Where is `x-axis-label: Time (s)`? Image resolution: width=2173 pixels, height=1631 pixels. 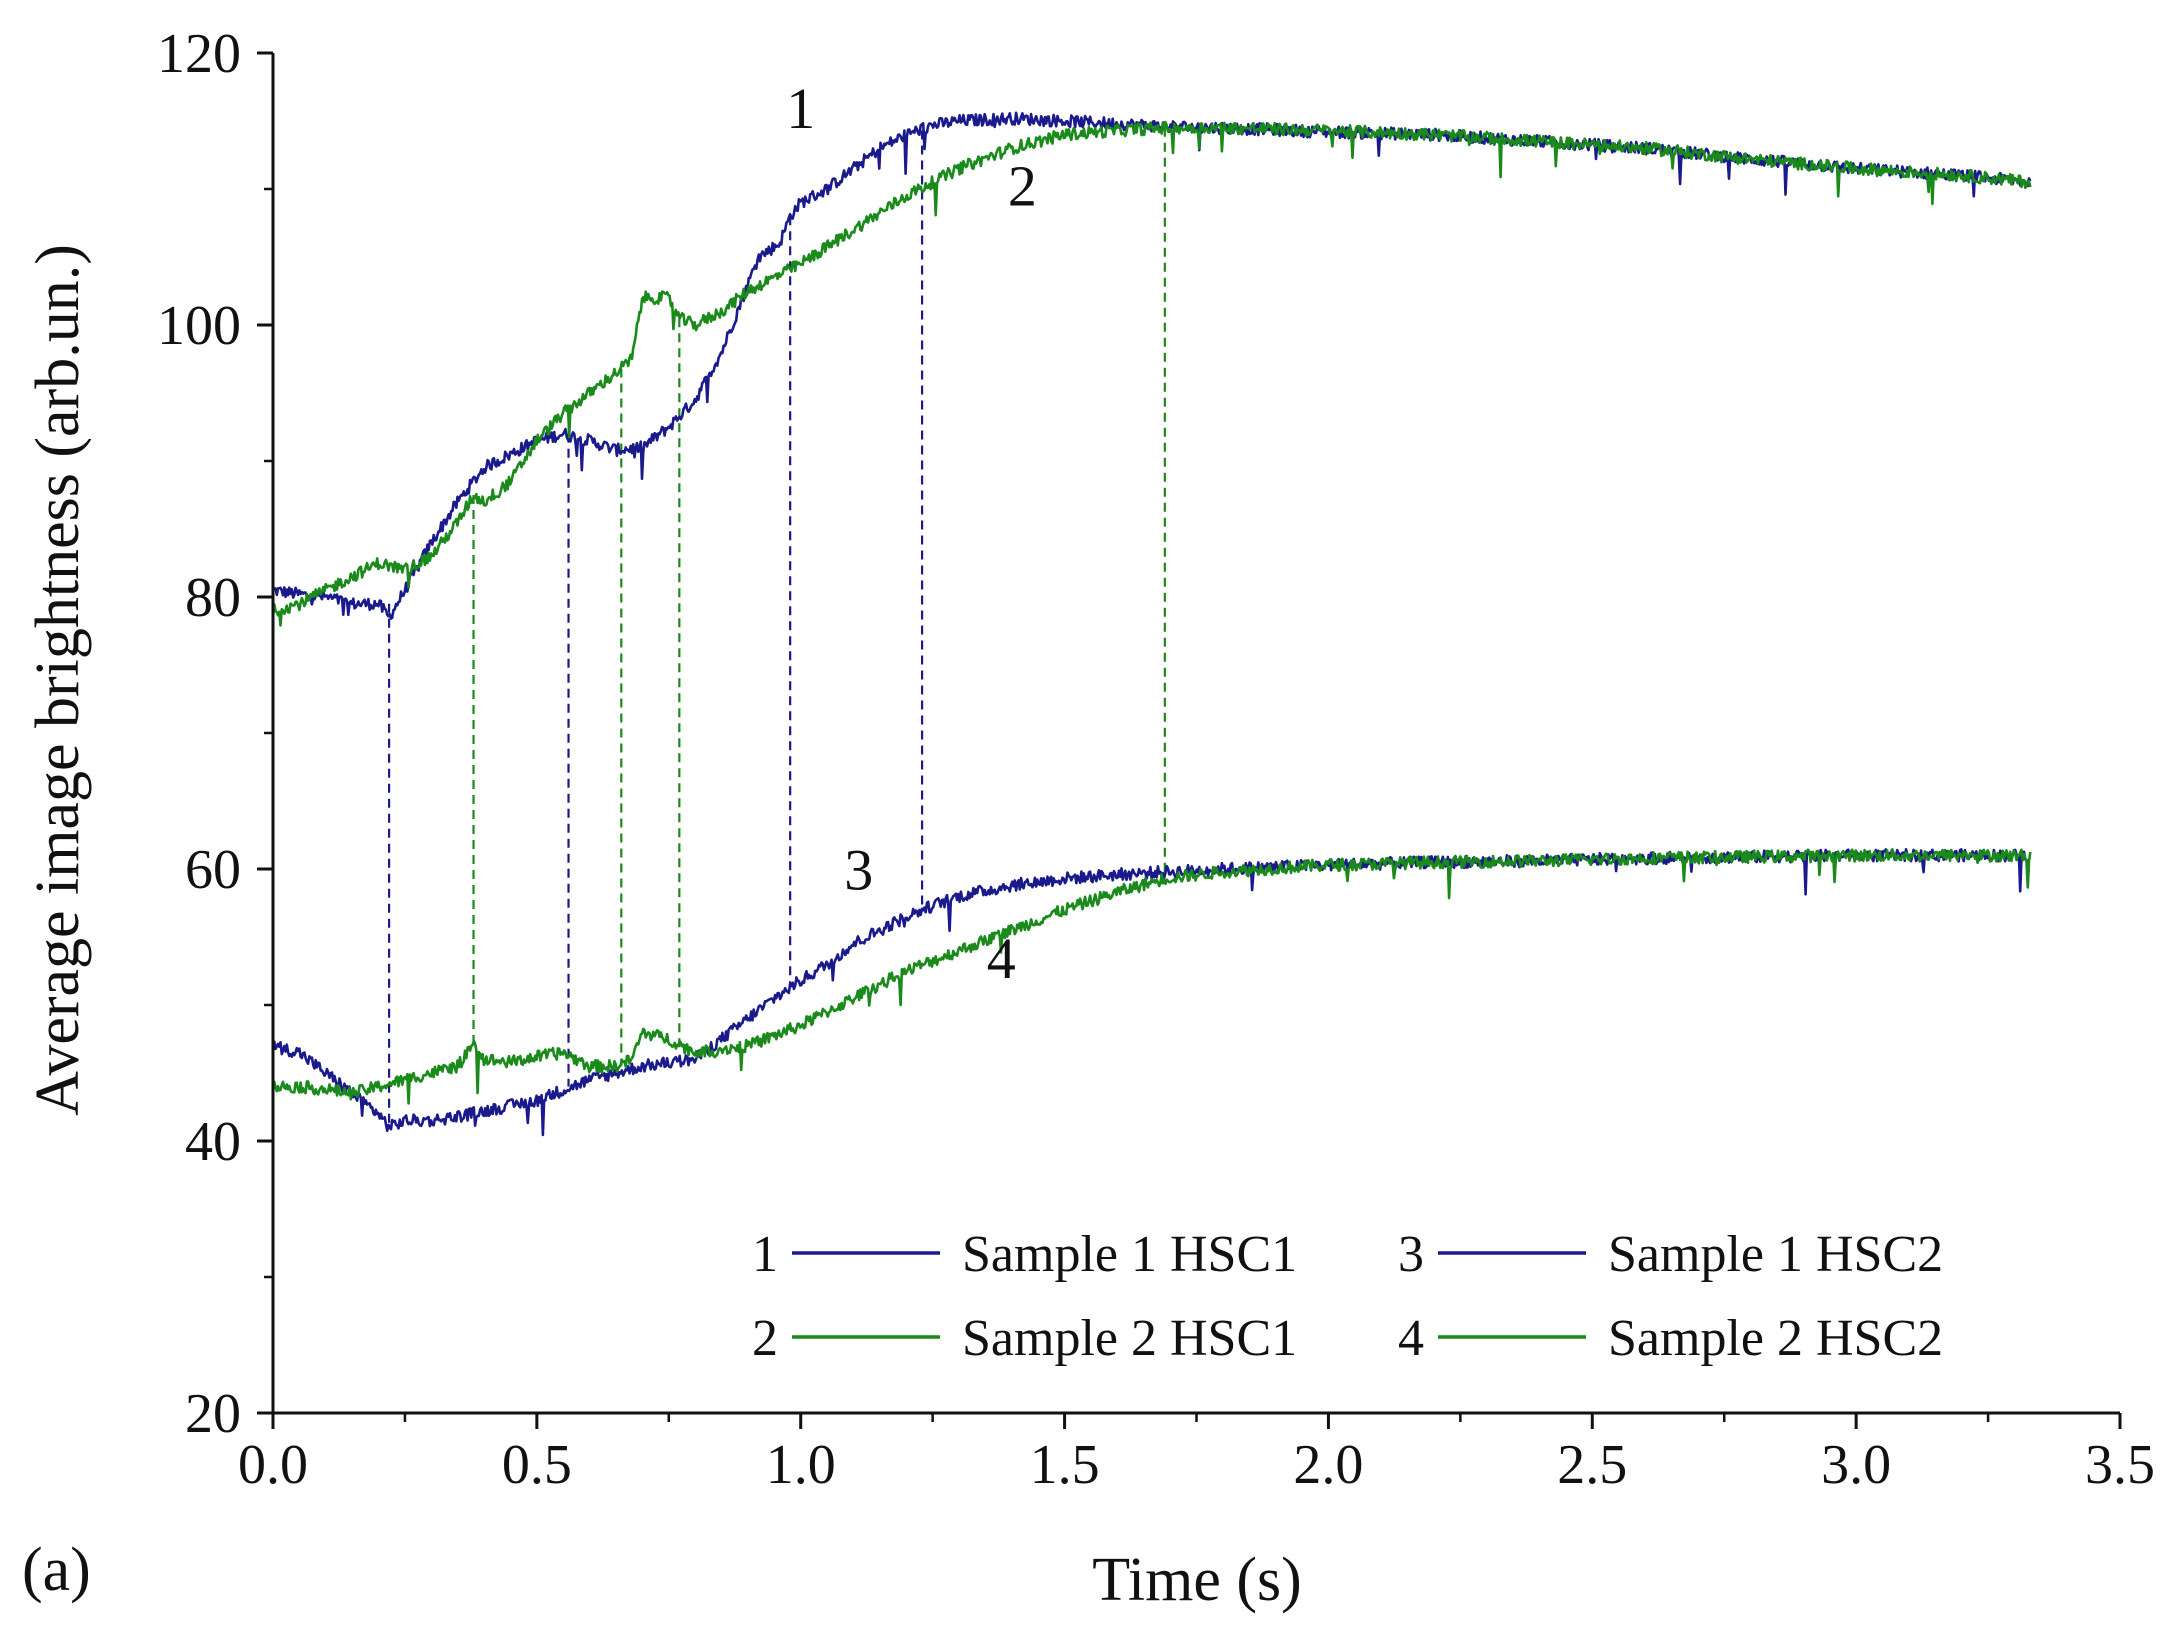
x-axis-label: Time (s) is located at coordinates (1197, 1580).